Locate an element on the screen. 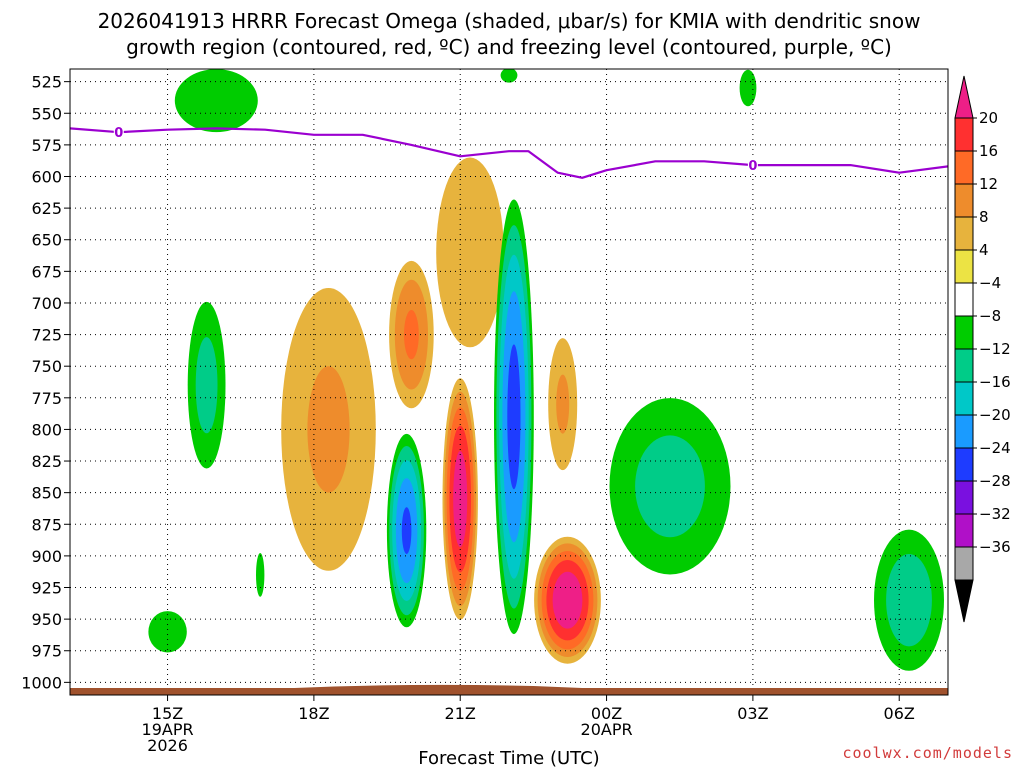 This screenshot has width=1024, height=768. freezing-level-line is located at coordinates (509, 153).